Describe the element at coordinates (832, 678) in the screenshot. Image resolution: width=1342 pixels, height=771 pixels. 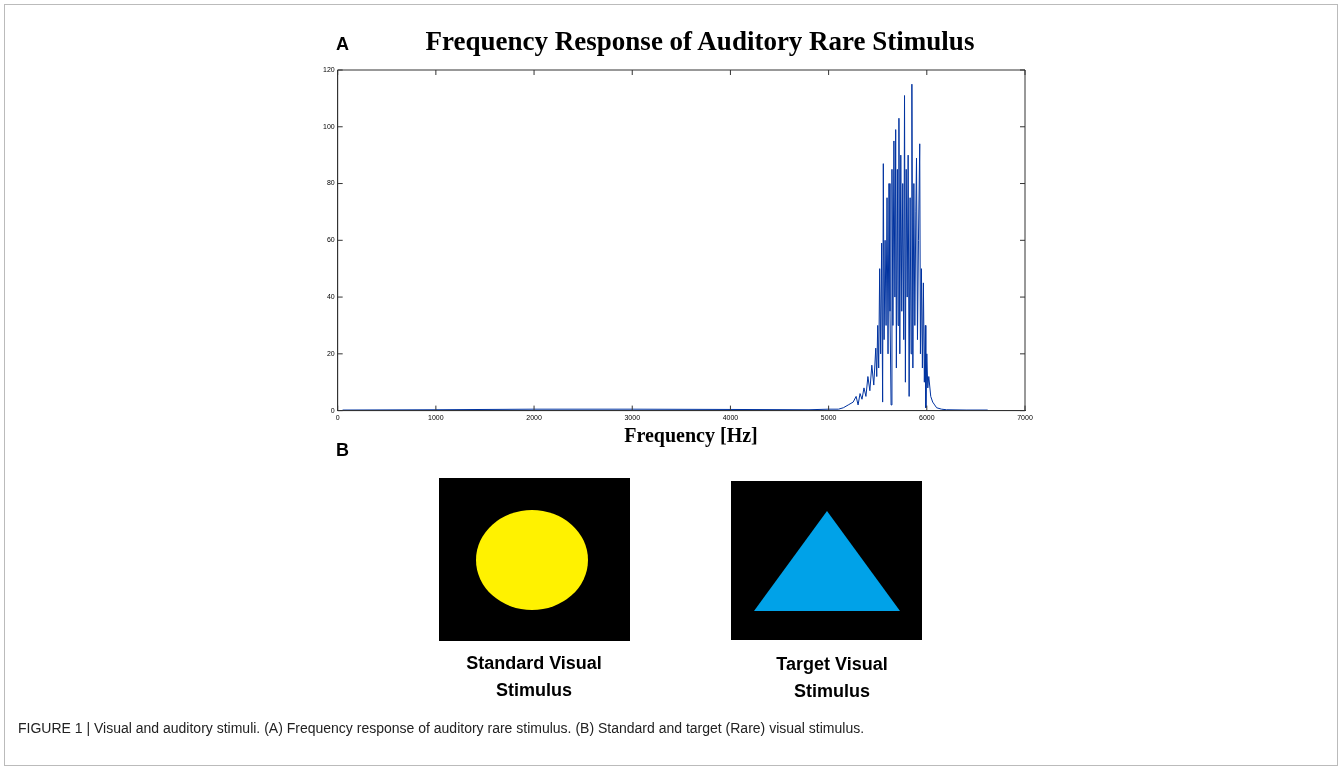
I see `text: Target Visual Stimulus` at that location.